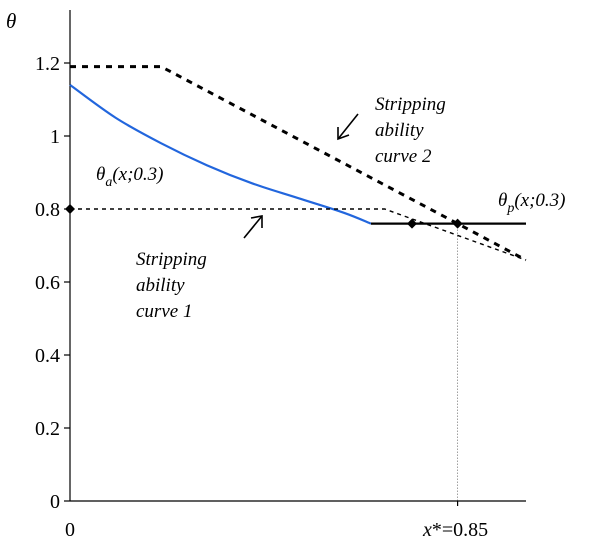  Describe the element at coordinates (47, 356) in the screenshot. I see `y-tick-label: 0.4` at that location.